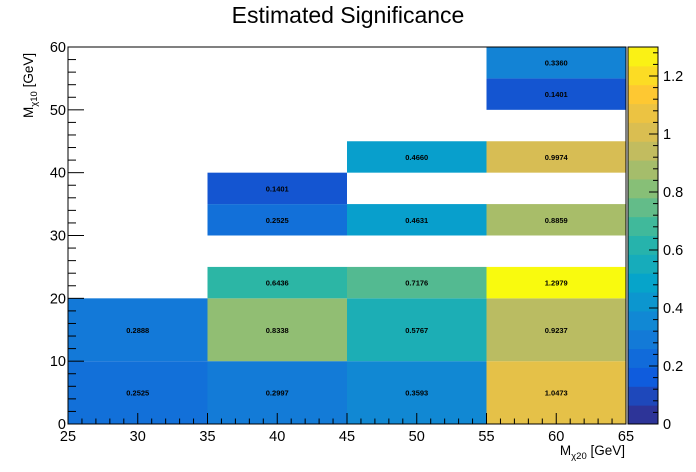  What do you see at coordinates (673, 309) in the screenshot?
I see `colorbar-tick-label: 0.4` at bounding box center [673, 309].